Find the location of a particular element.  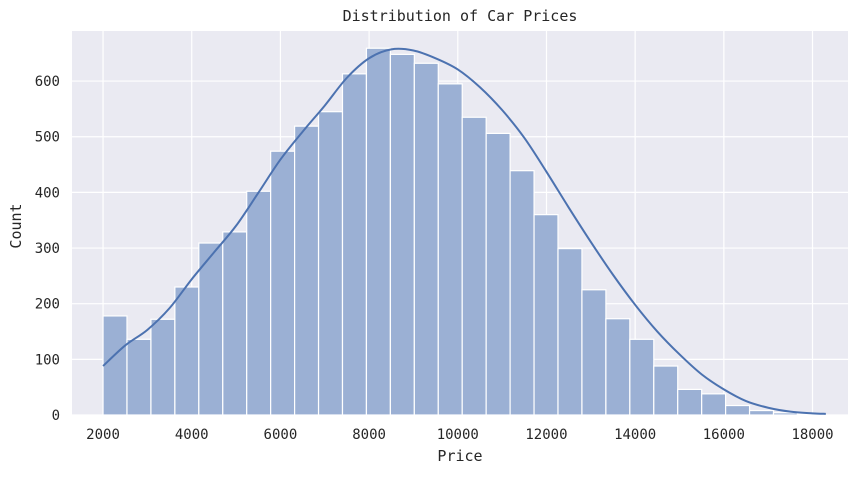

y-tick-label: 400 is located at coordinates (47, 193).